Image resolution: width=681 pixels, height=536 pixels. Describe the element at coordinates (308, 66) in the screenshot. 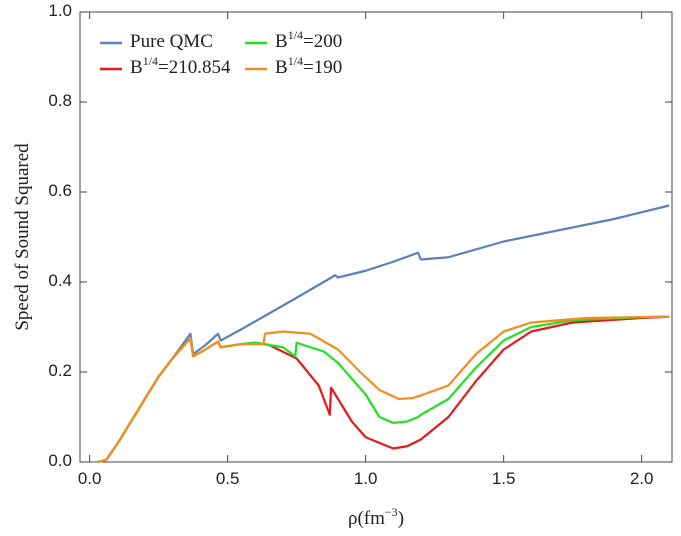

I see `legend-label: B1/4=190` at that location.